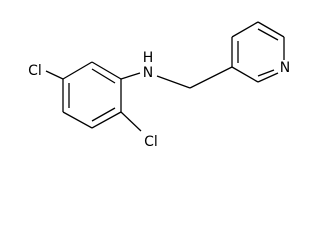  I want to click on atom-label: H, so click(148, 58).